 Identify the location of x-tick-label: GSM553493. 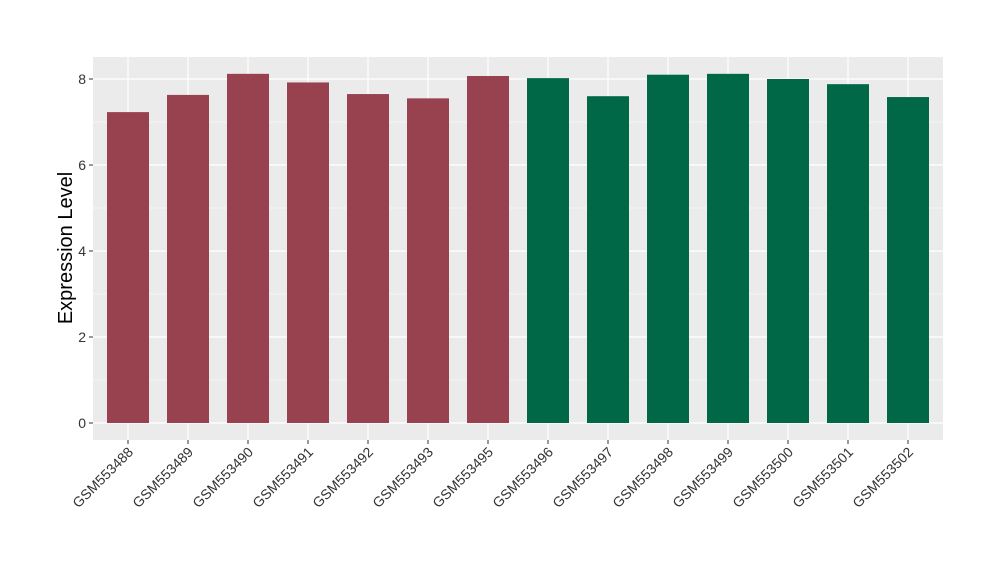
(402, 477).